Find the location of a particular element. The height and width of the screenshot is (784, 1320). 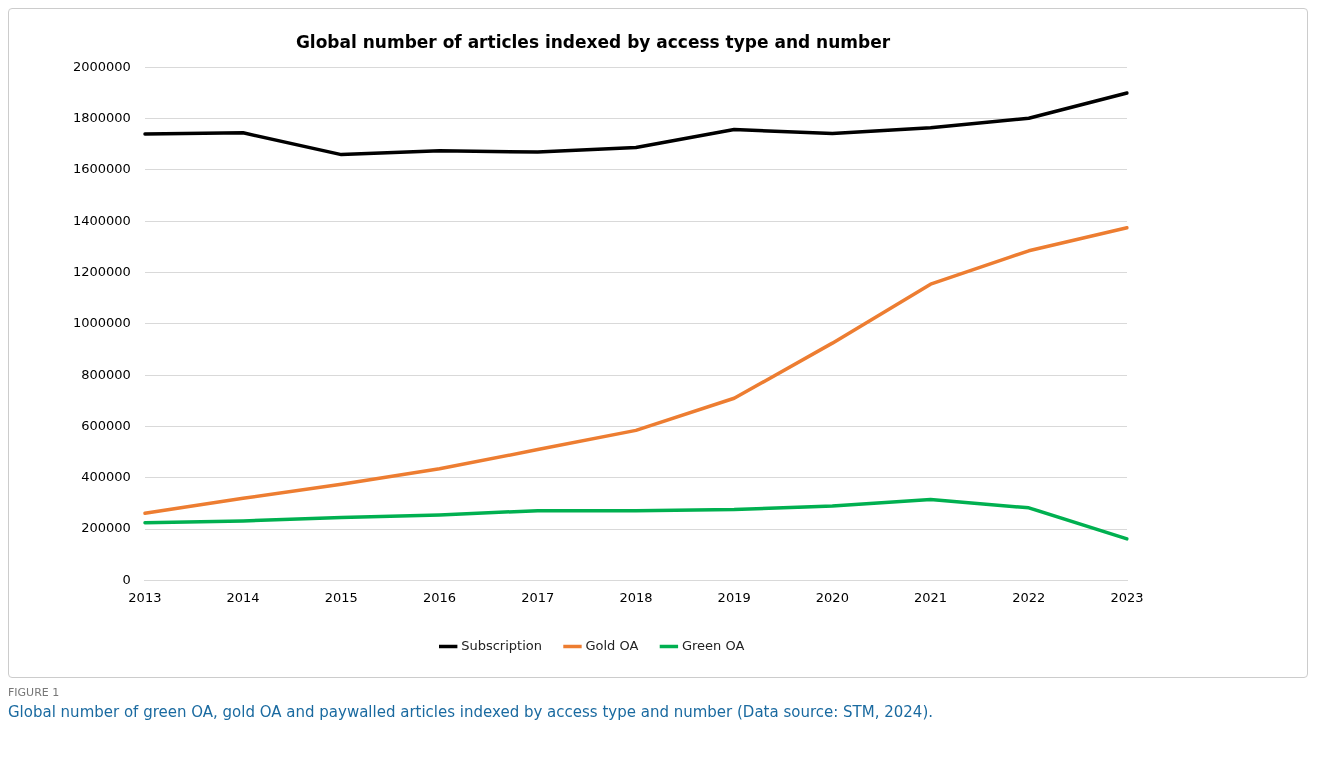

legend-label: Green OA is located at coordinates (713, 645).